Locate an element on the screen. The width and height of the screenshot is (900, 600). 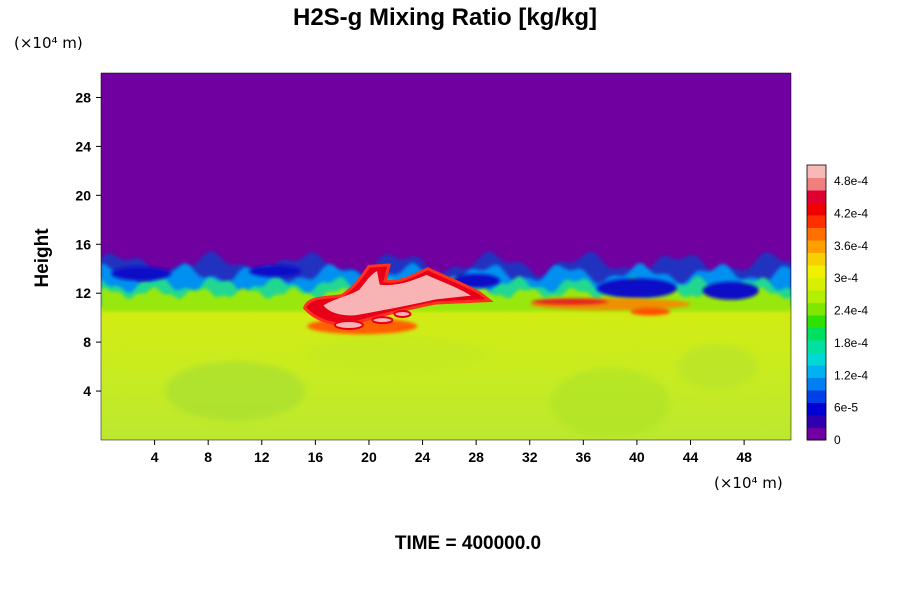
colorbar-frame is located at coordinates (816, 302).